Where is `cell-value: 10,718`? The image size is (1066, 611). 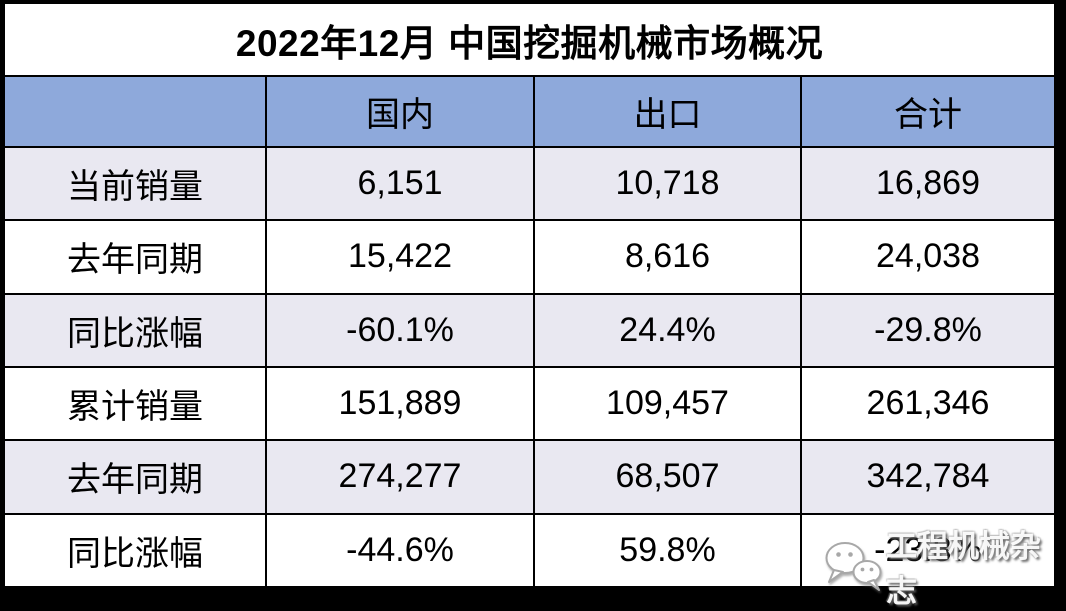 cell-value: 10,718 is located at coordinates (667, 183).